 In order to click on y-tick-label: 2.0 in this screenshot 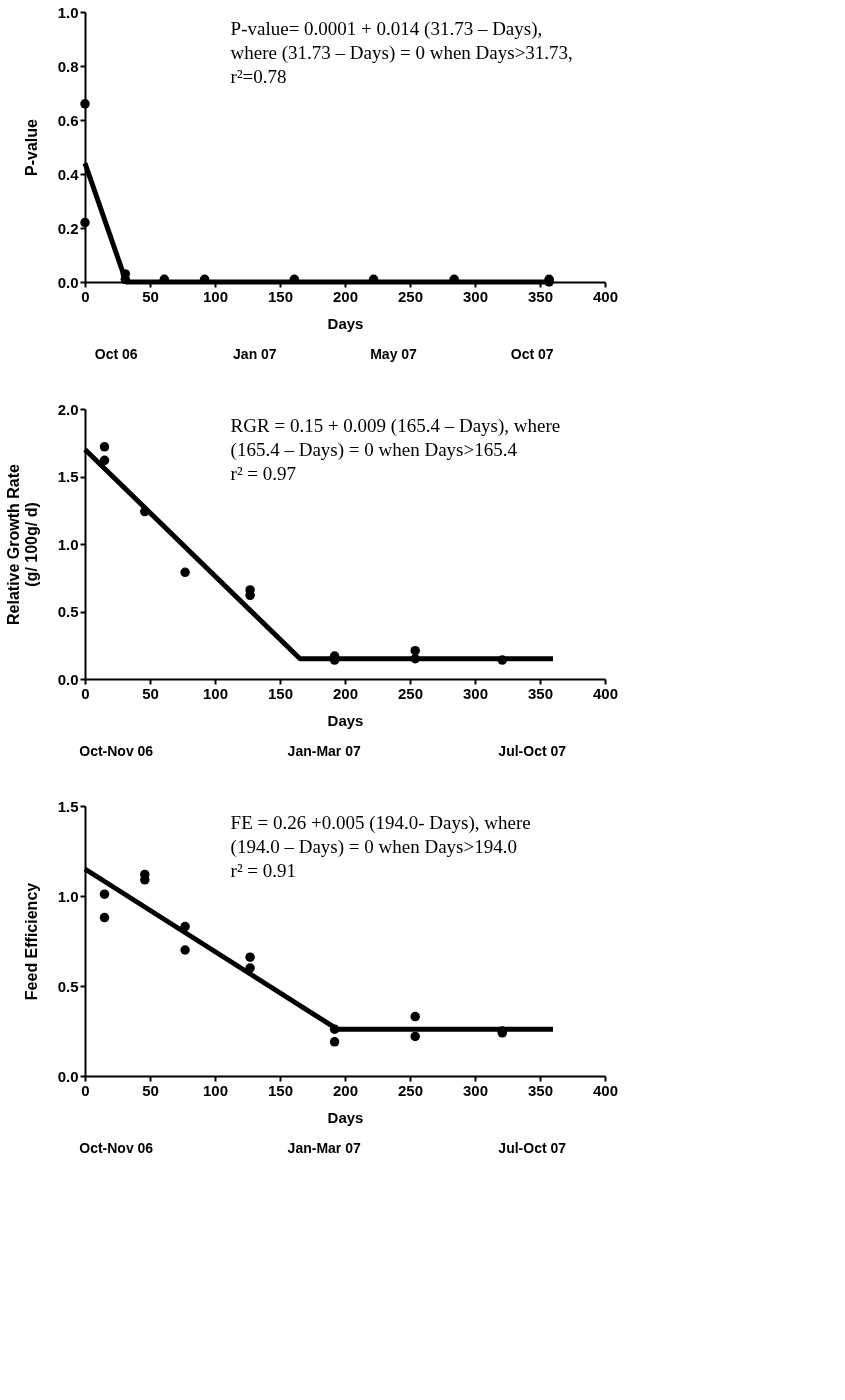, I will do `click(68, 409)`.